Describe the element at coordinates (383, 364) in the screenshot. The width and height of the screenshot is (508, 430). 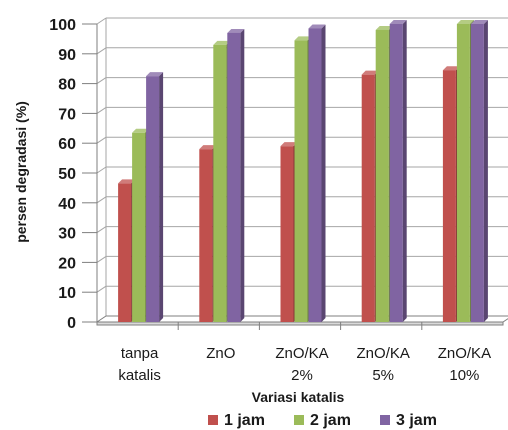
I see `x-category-label: ZnO/KA 5%` at that location.